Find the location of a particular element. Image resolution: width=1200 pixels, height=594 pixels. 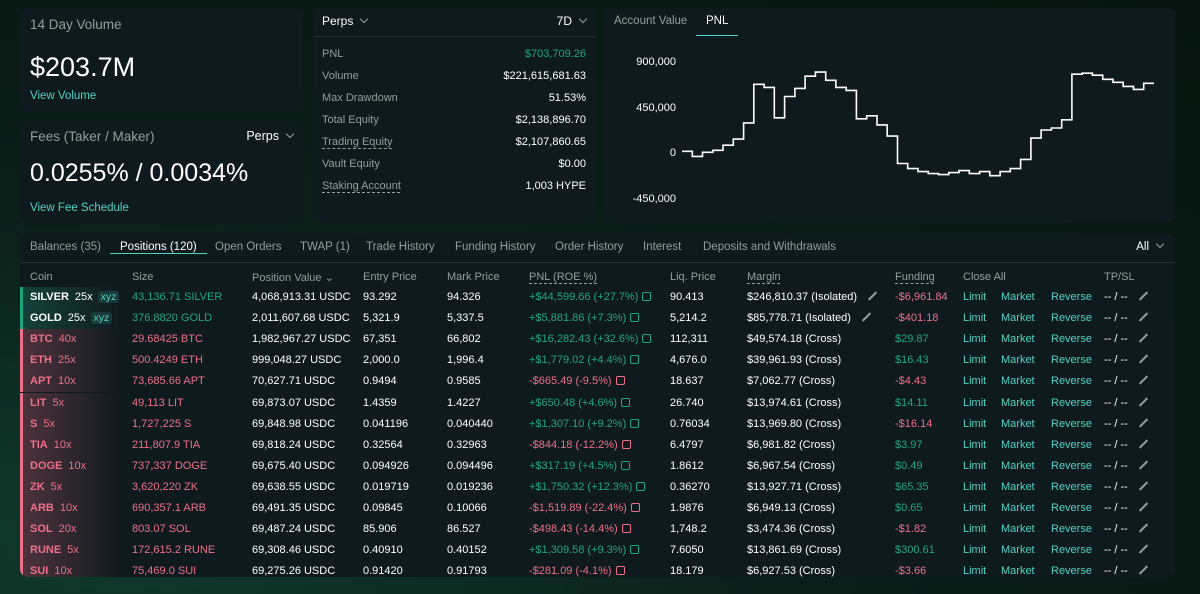

tab-balances: Balances (35) is located at coordinates (65, 247).